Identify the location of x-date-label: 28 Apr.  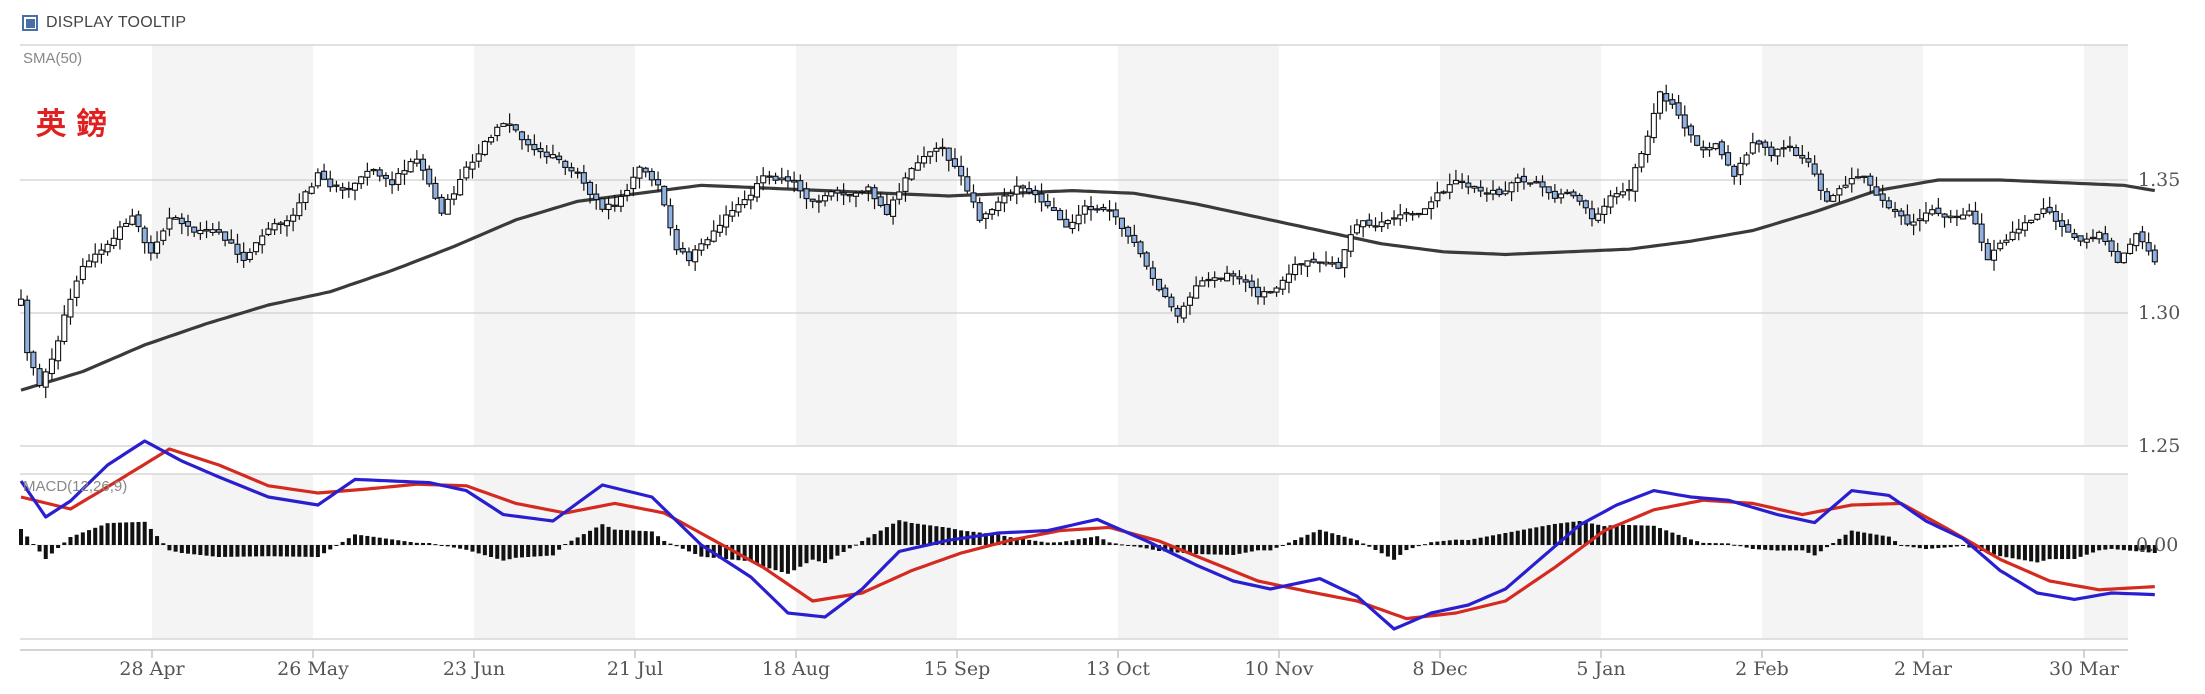
(152, 669).